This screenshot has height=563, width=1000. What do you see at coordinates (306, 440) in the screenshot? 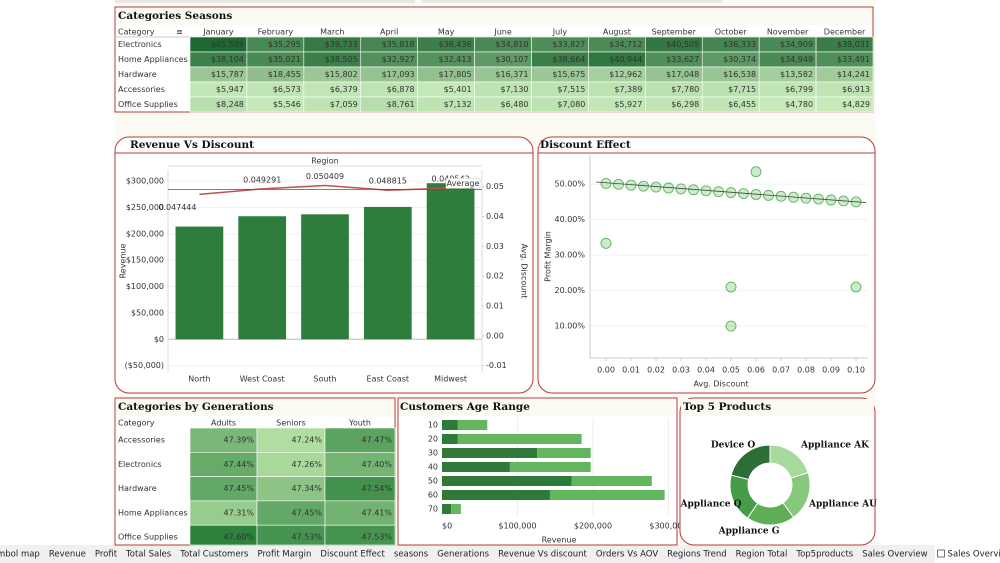
I see `cell-value: 47.24%` at bounding box center [306, 440].